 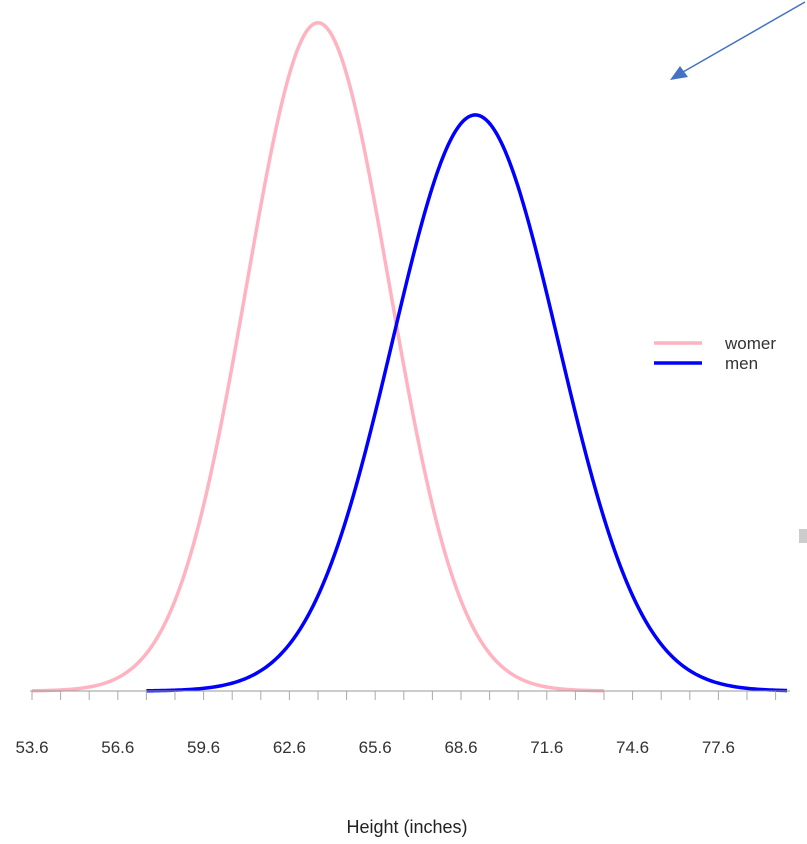 What do you see at coordinates (117, 747) in the screenshot?
I see `x-tick-label: 56.6` at bounding box center [117, 747].